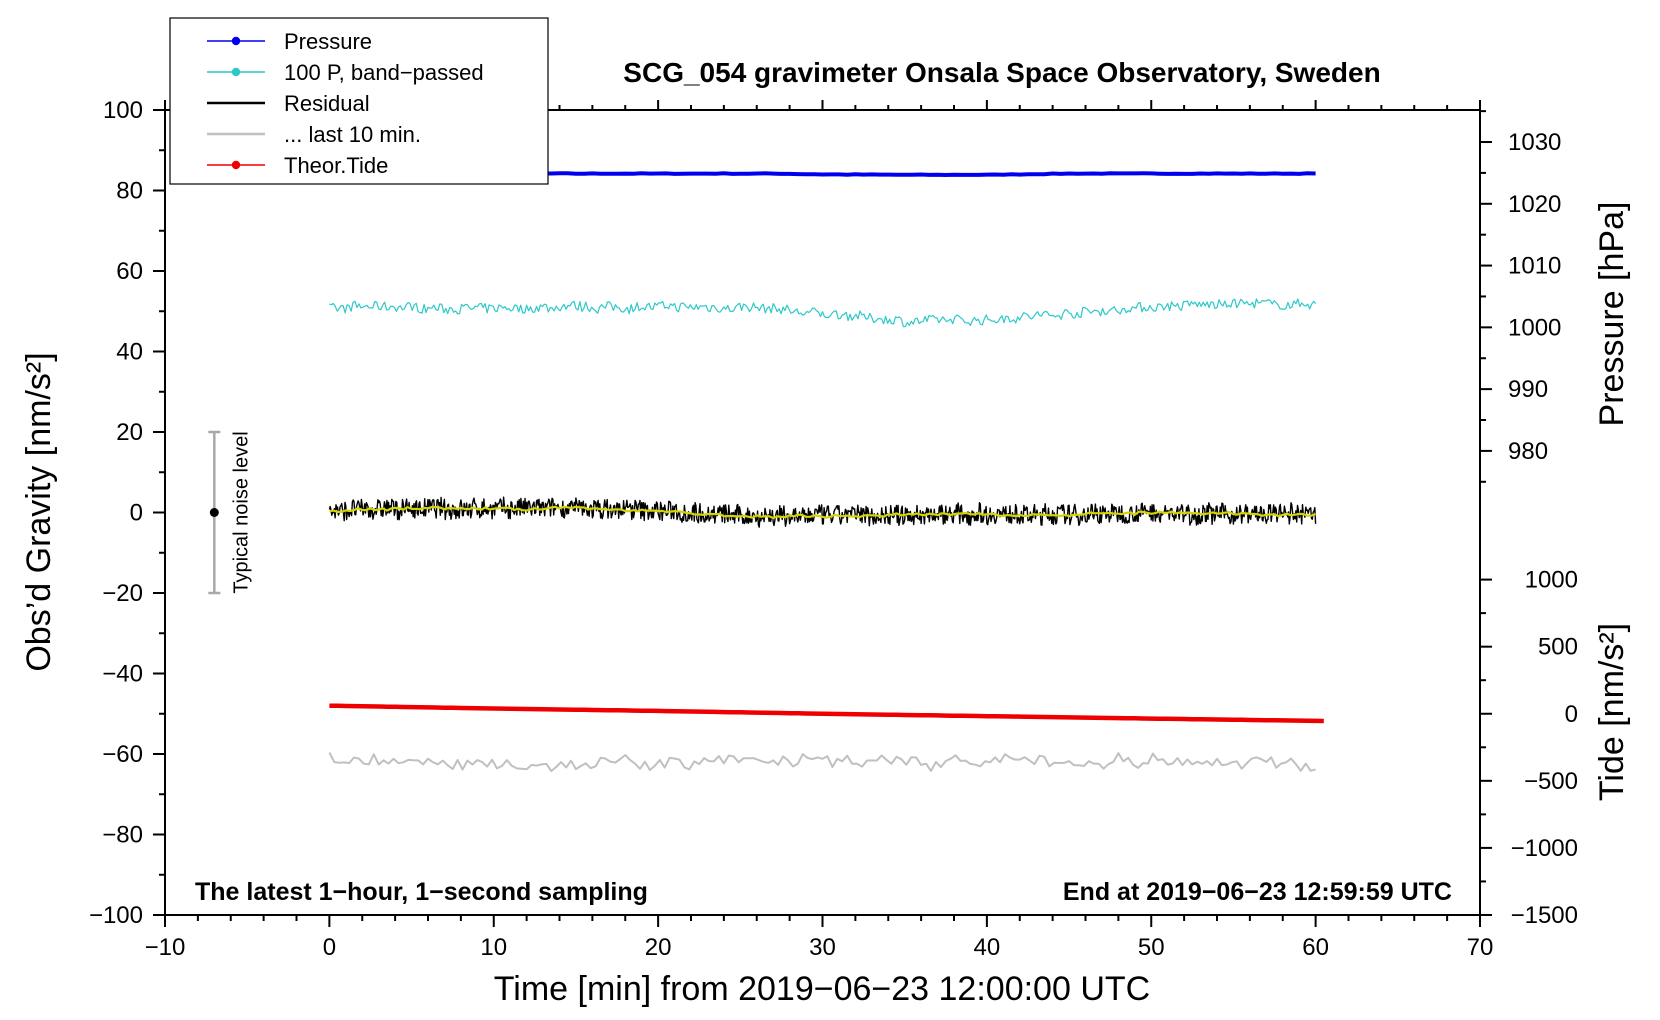 This screenshot has width=1660, height=1020. What do you see at coordinates (1534, 204) in the screenshot?
I see `pressure-tick-label: 1020` at bounding box center [1534, 204].